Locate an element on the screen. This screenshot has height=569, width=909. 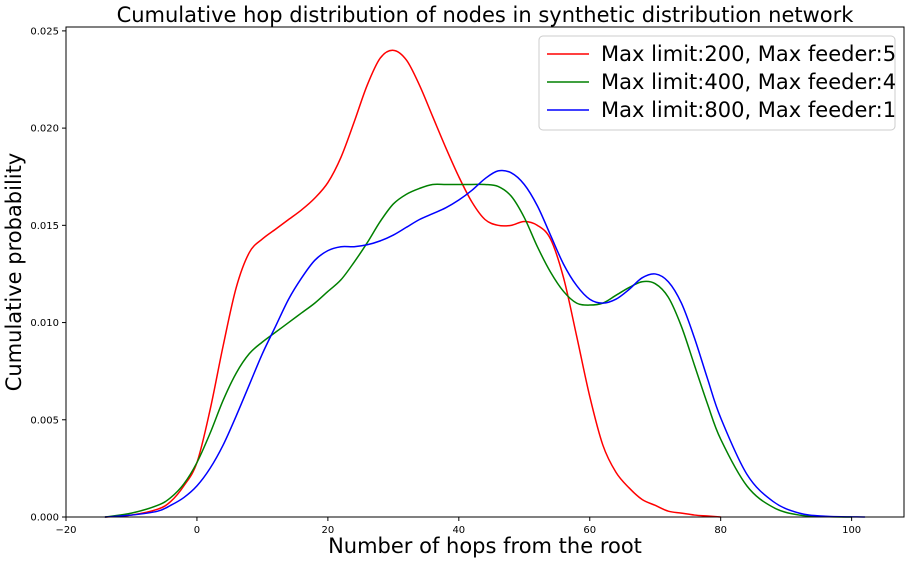
y-tick-label: 0.005 is located at coordinates (44, 420).